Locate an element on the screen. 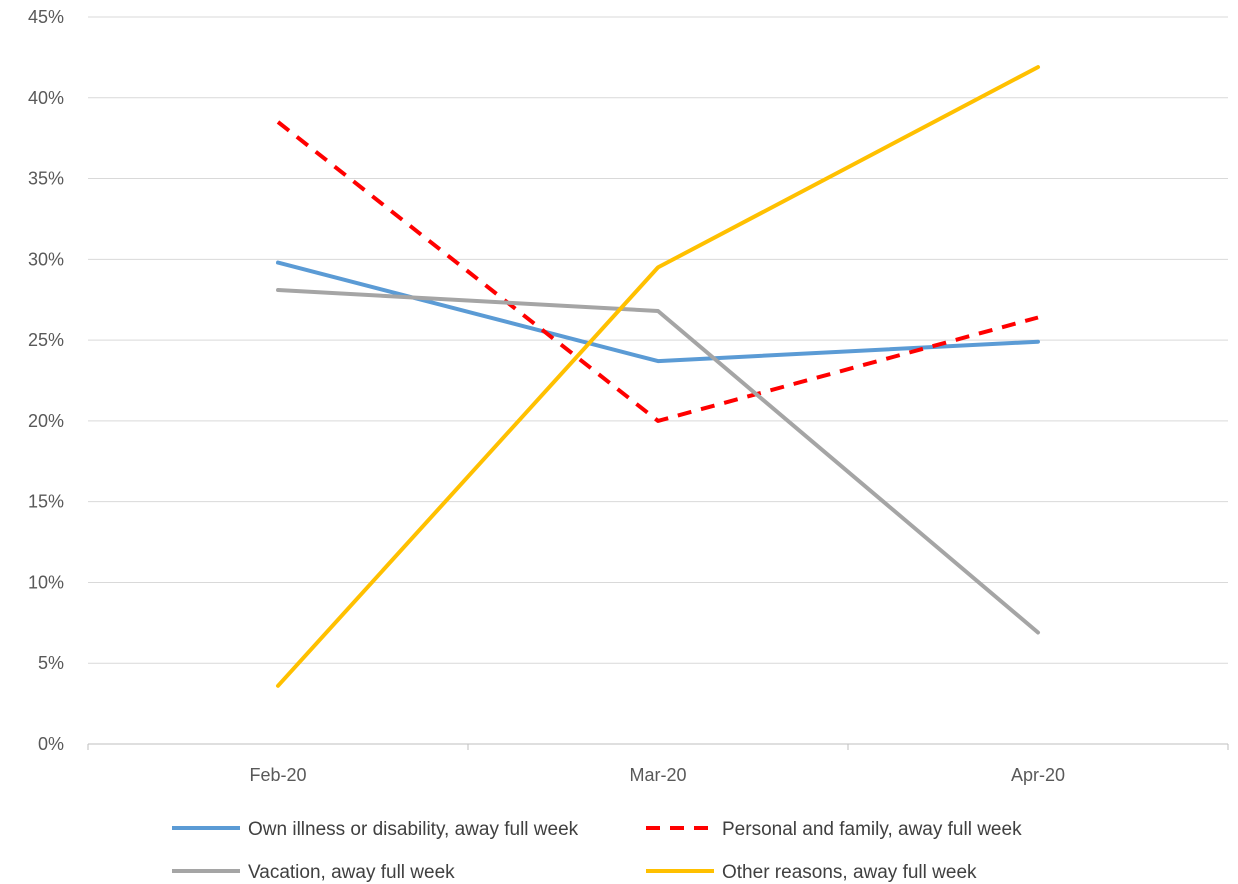  y-tick-label: 10% is located at coordinates (46, 582).